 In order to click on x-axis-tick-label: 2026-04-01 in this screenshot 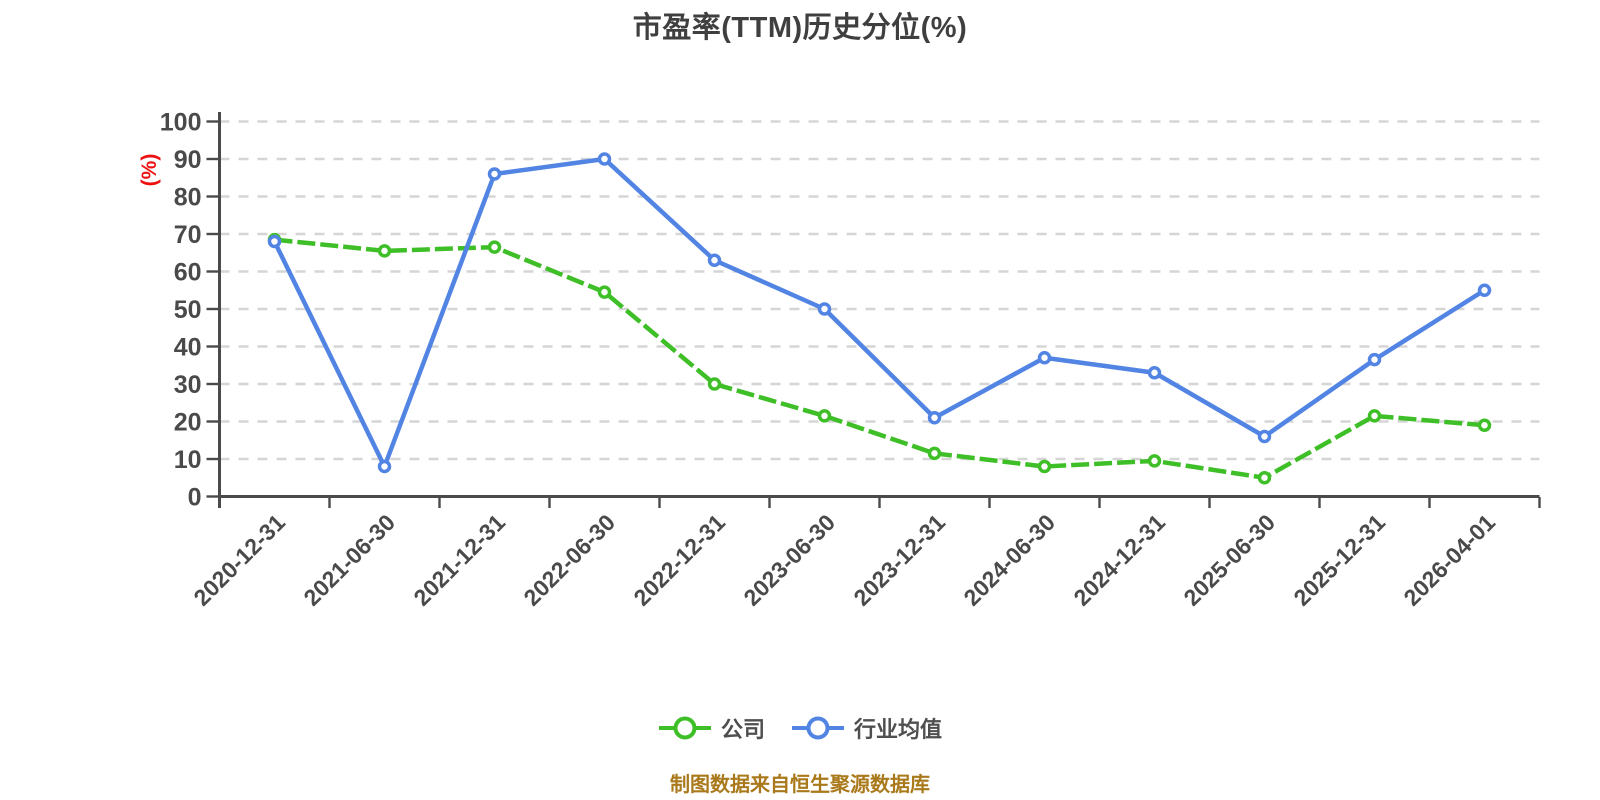, I will do `click(1449, 560)`.